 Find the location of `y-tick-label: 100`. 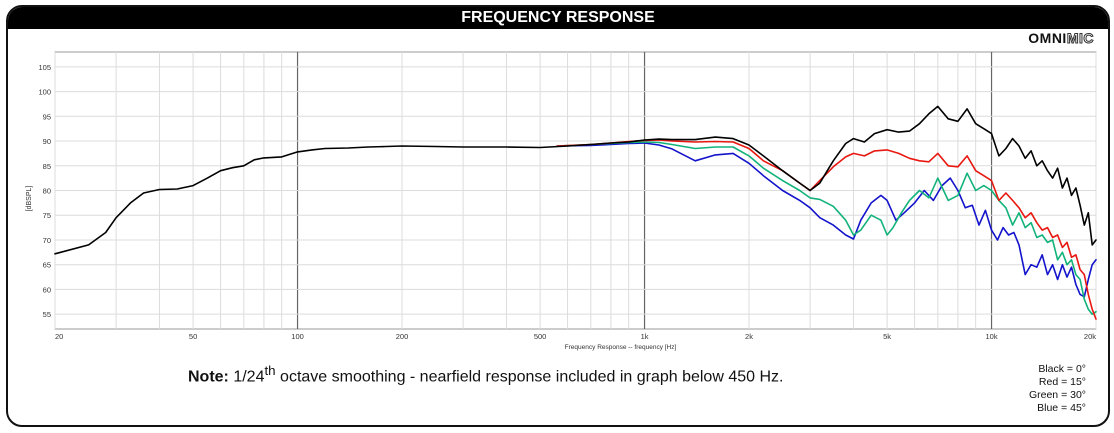

y-tick-label: 100 is located at coordinates (44, 92).